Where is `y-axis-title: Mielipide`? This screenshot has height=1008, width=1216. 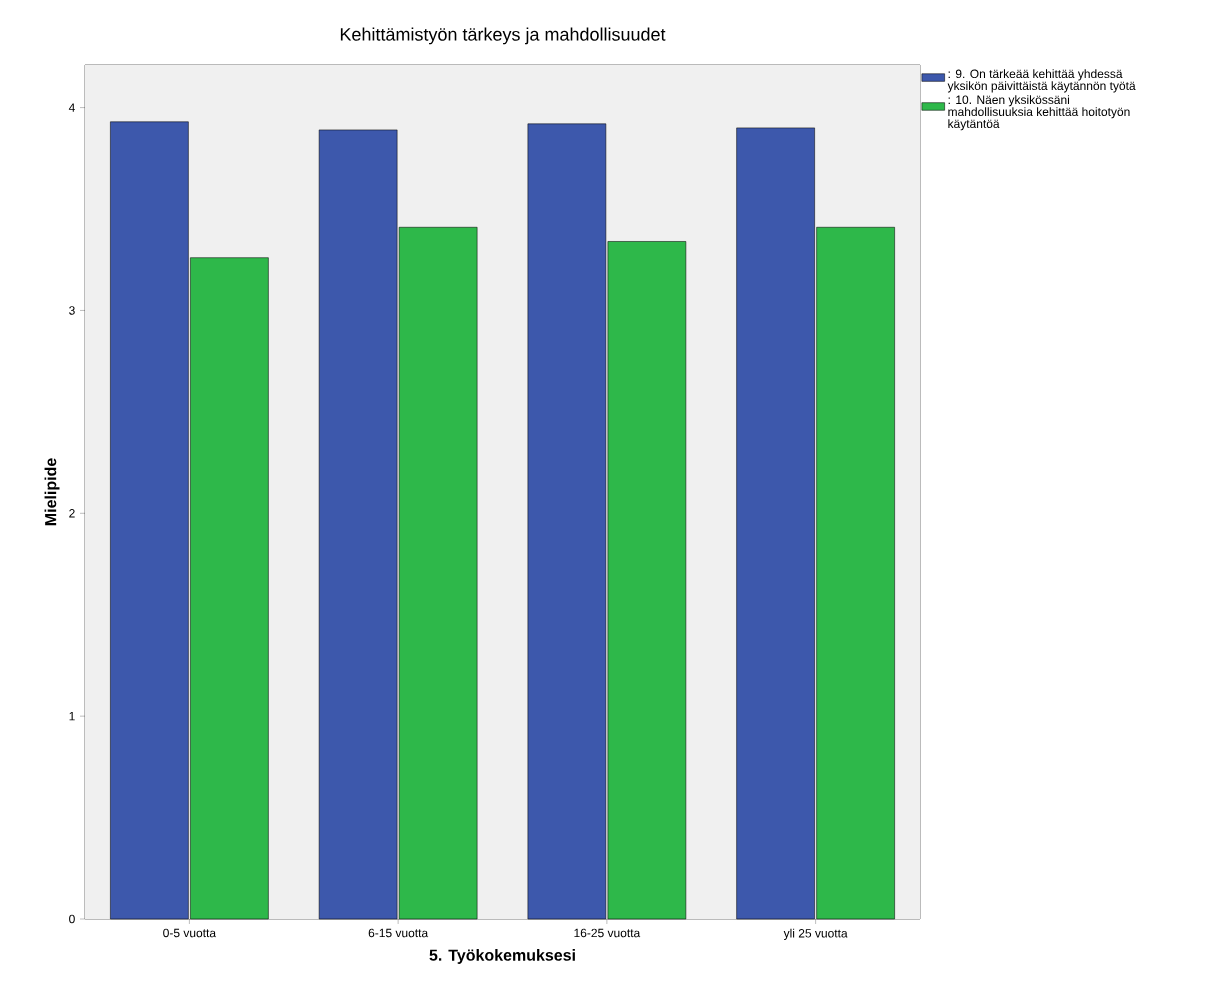
y-axis-title: Mielipide is located at coordinates (52, 492).